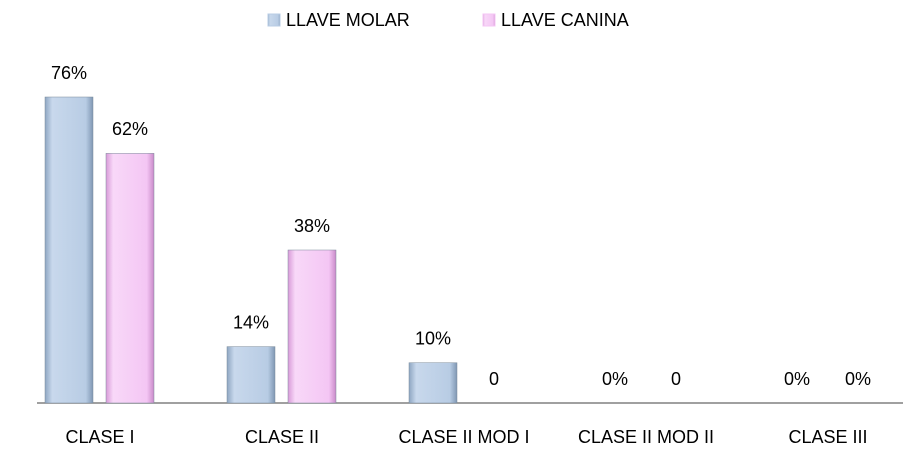  I want to click on x-tick-label: CLASE II MOD I, so click(463, 437).